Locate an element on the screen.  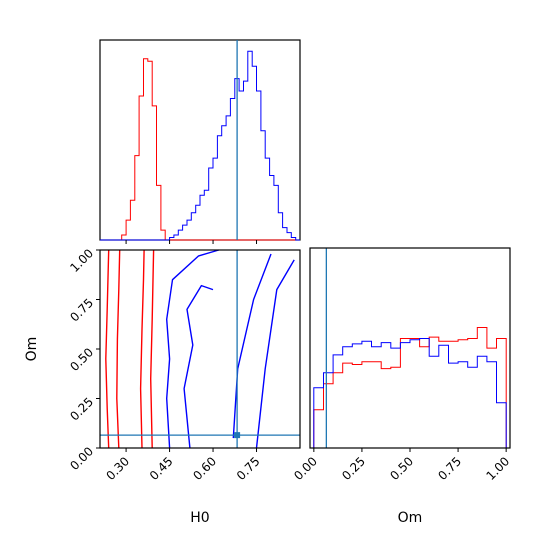
x-tick-label-h0: 0.45 is located at coordinates (161, 468).